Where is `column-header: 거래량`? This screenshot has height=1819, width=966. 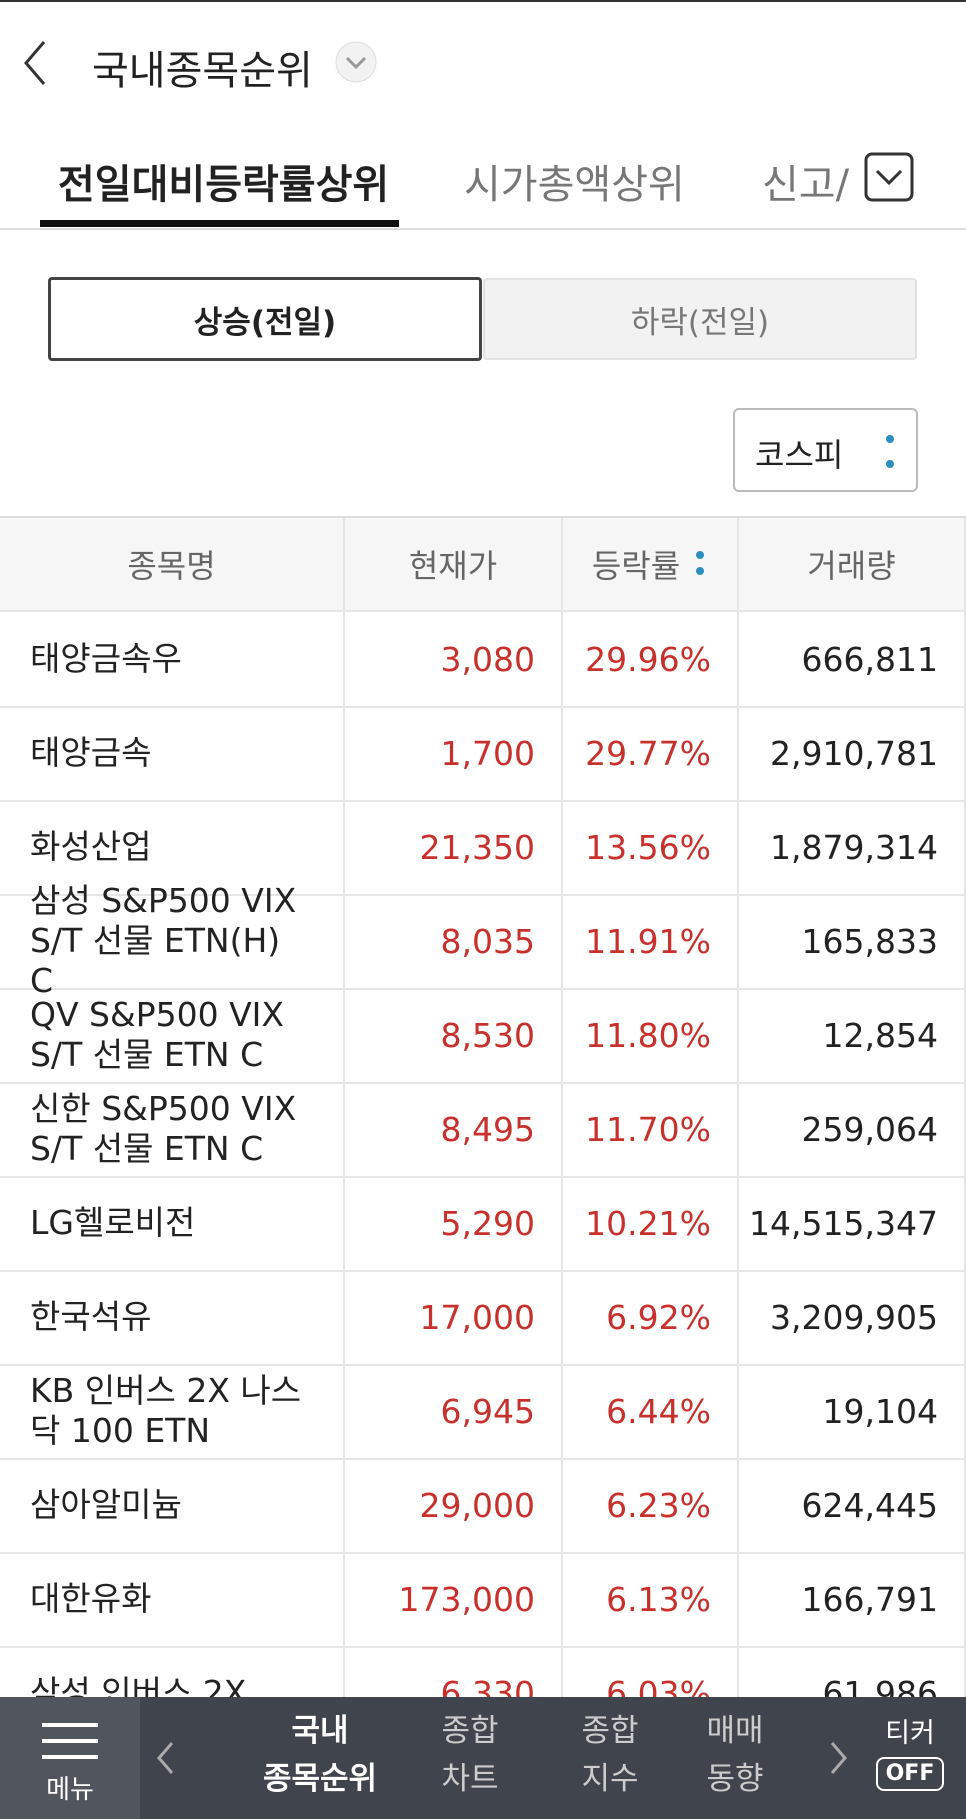 column-header: 거래량 is located at coordinates (852, 564).